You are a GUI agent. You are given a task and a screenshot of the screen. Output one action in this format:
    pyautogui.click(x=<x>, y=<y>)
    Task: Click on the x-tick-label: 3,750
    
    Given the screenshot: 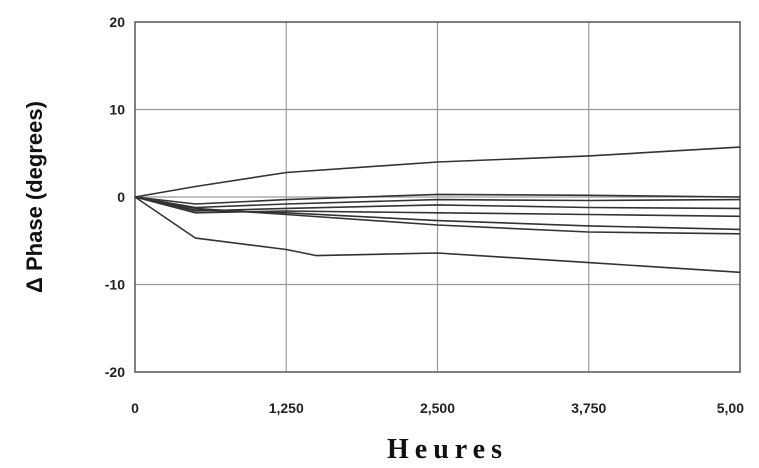 What is the action you would take?
    pyautogui.click(x=588, y=408)
    